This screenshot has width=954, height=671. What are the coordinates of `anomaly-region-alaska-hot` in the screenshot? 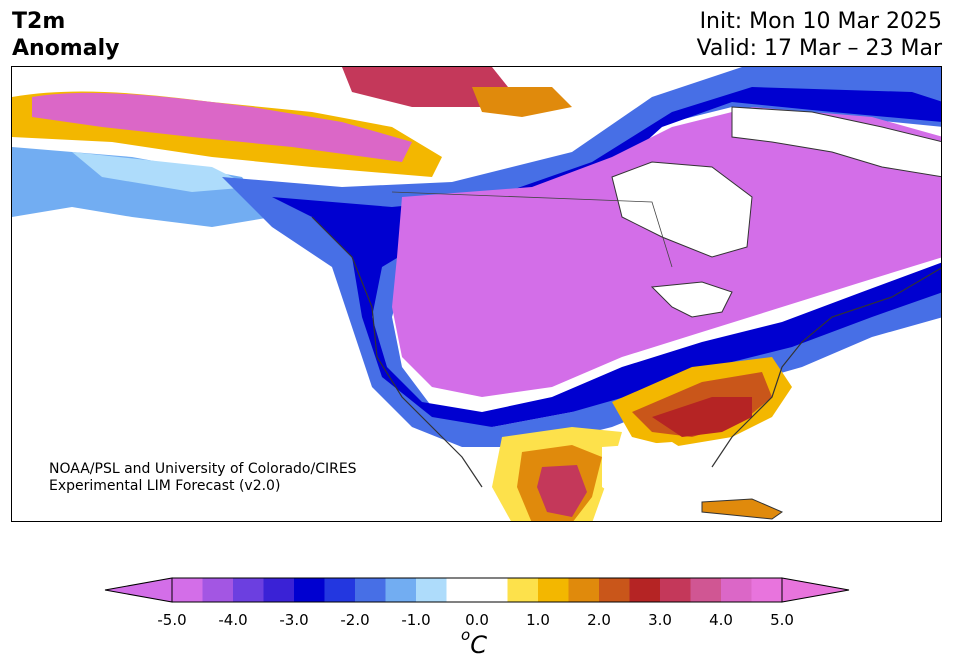 It's located at (222, 127).